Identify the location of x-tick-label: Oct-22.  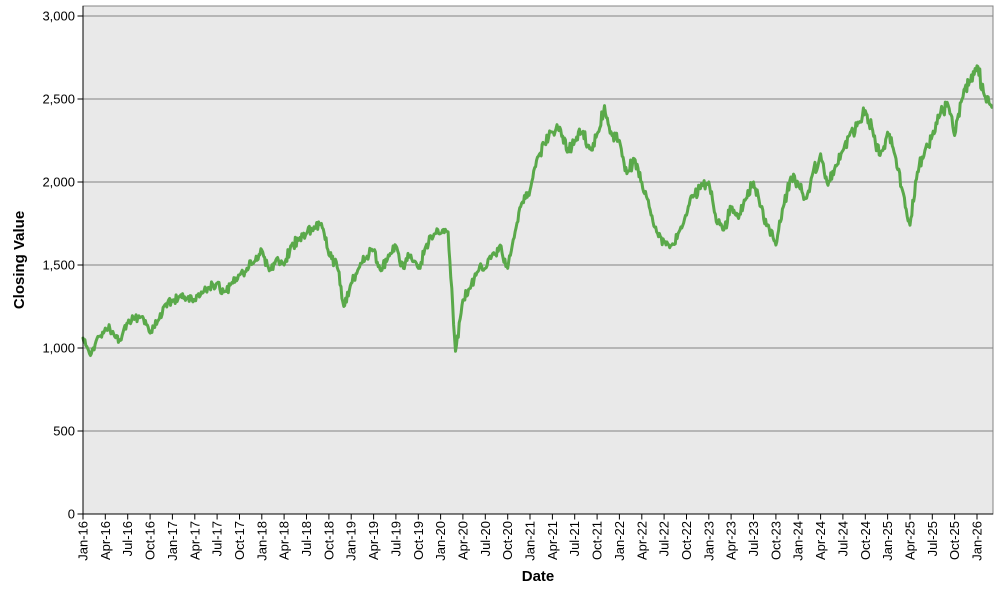
(686, 540).